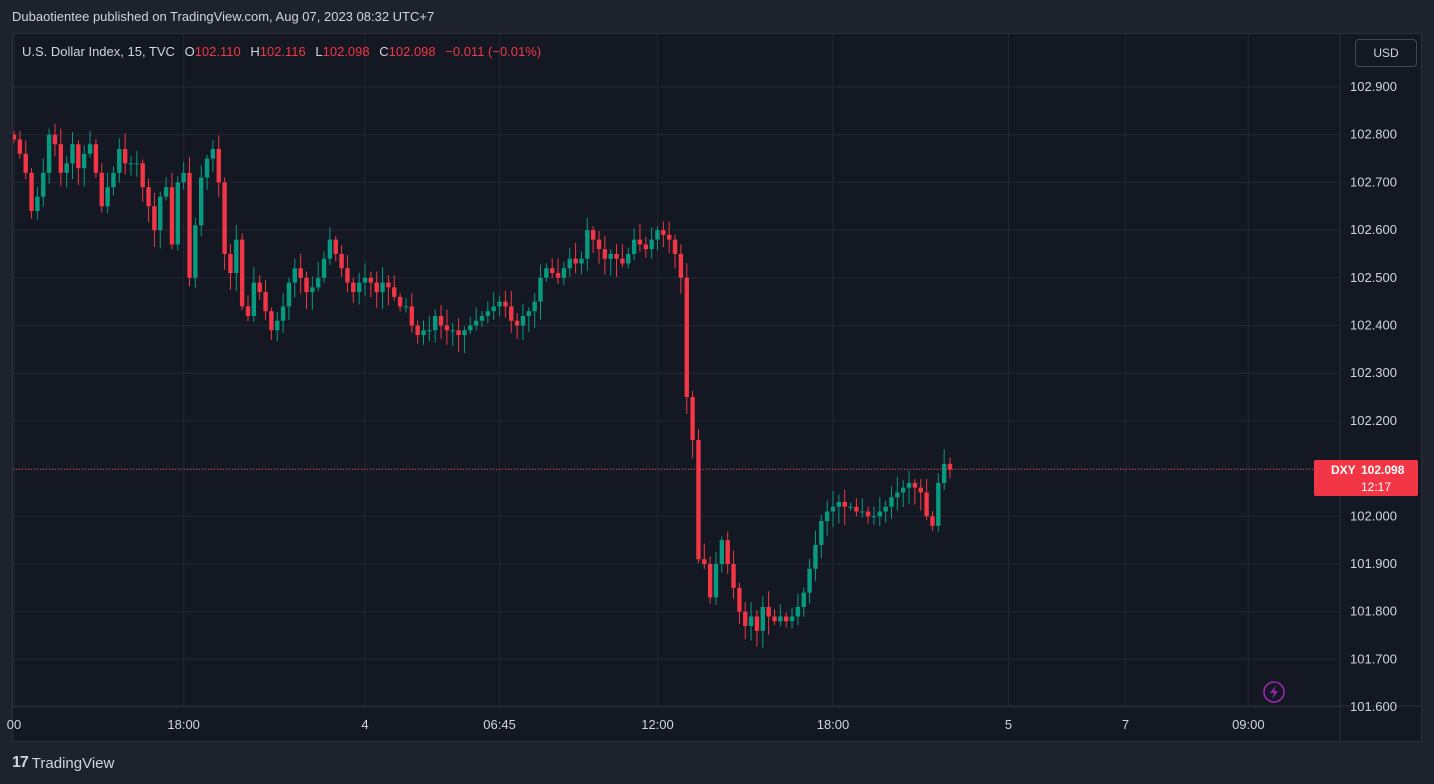  Describe the element at coordinates (1373, 86) in the screenshot. I see `price-tick-label: 102.900` at that location.